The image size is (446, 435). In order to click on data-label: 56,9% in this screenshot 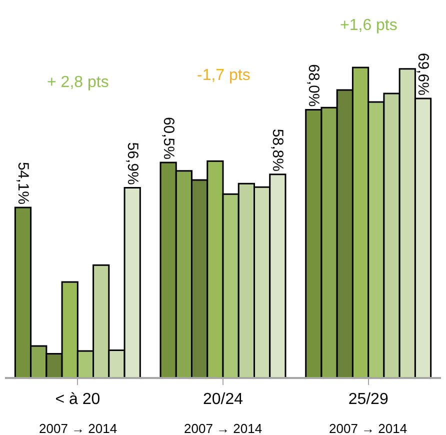, I will do `click(132, 163)`.